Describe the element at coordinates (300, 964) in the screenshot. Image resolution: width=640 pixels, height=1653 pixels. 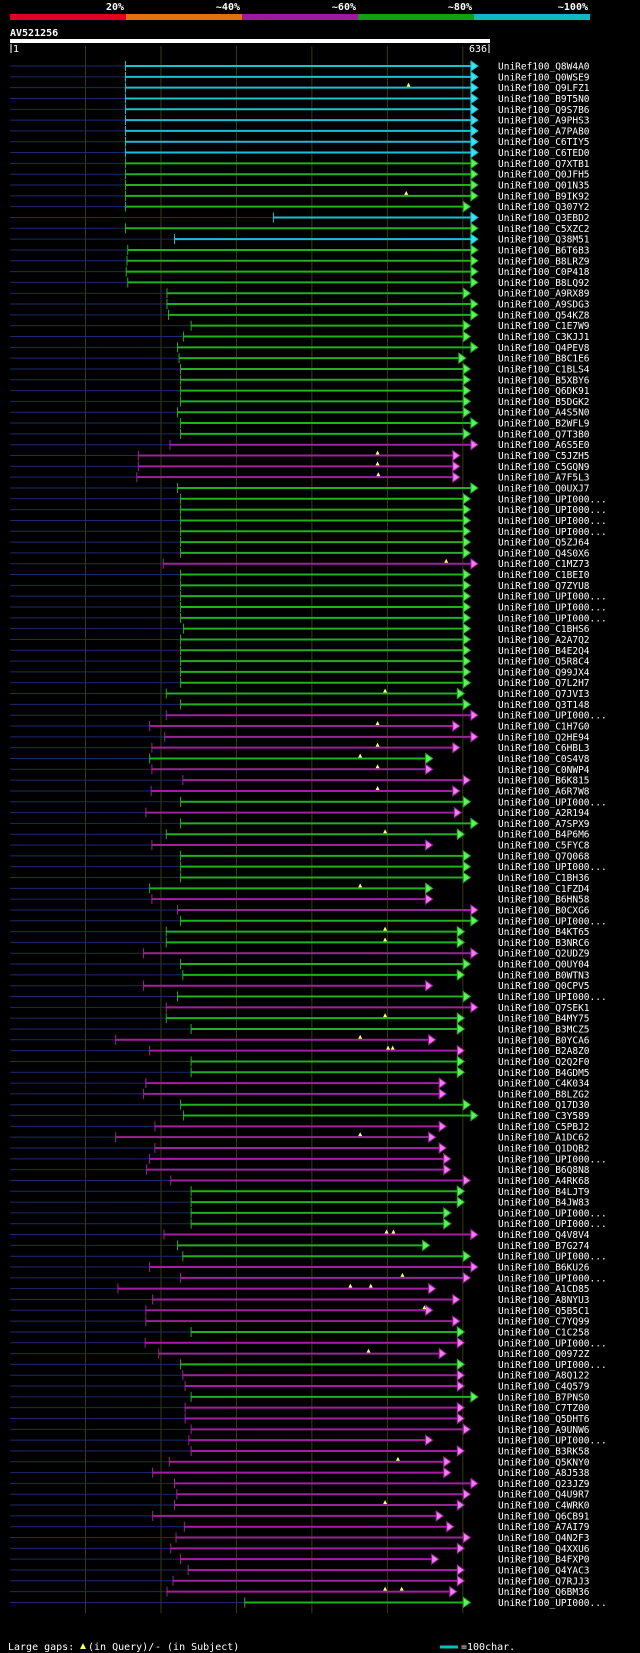
I see `hit-row: UniRef100_Q0UY04` at that location.